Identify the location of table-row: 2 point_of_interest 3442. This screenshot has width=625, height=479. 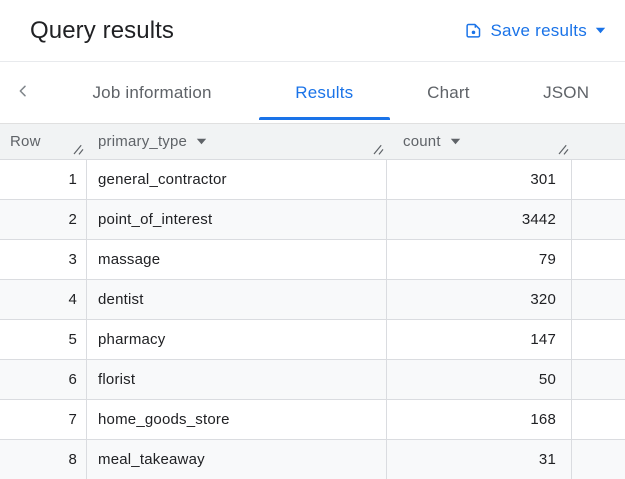
(312, 220).